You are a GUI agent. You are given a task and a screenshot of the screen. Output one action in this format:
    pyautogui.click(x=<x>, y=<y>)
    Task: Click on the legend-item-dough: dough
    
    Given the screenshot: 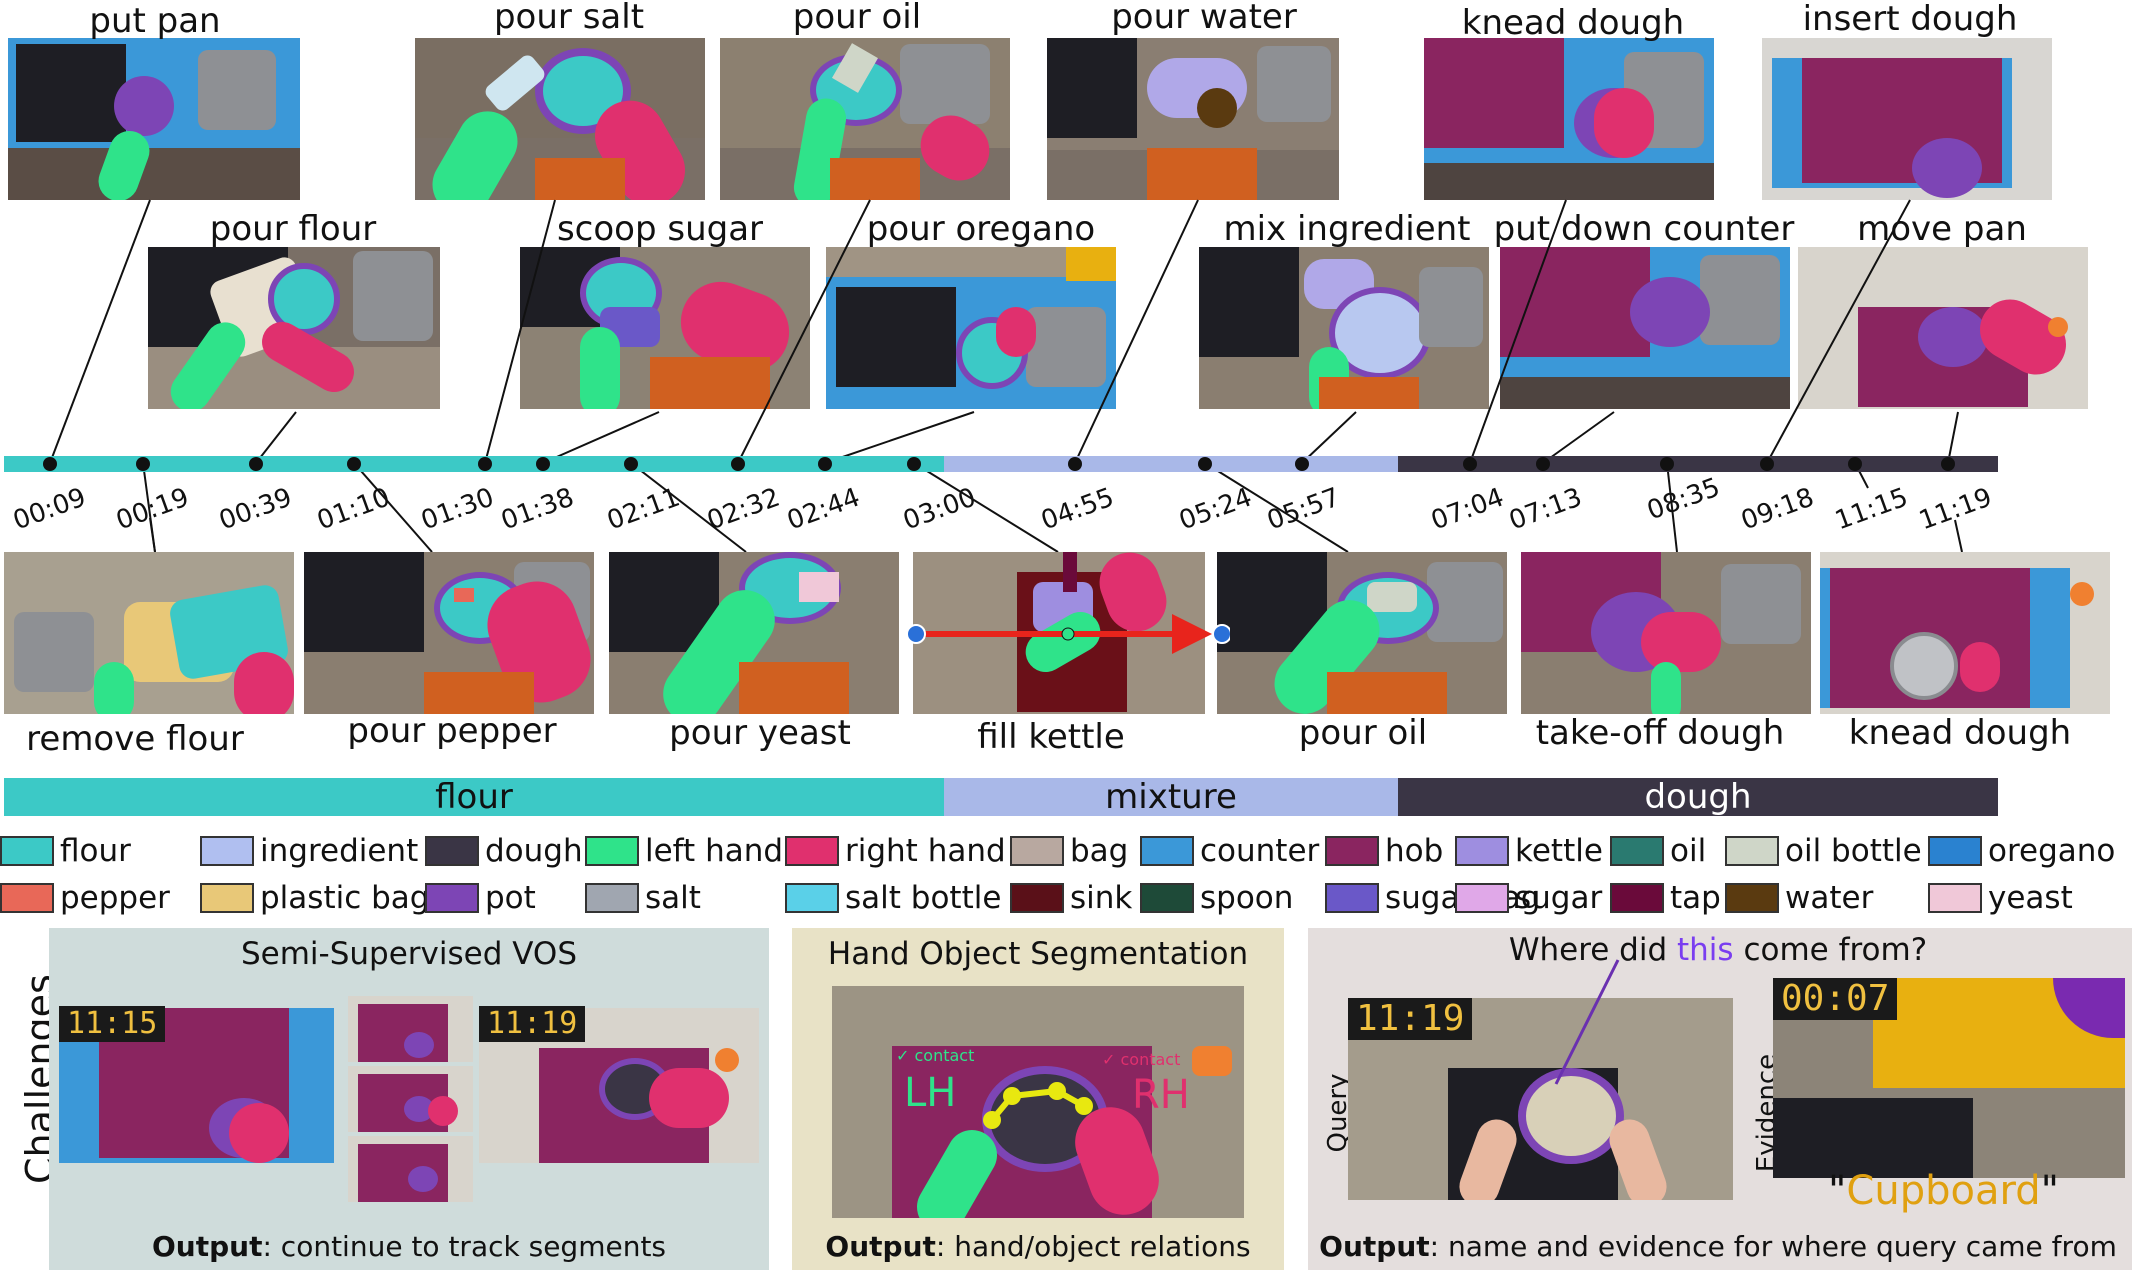 What is the action you would take?
    pyautogui.click(x=504, y=851)
    